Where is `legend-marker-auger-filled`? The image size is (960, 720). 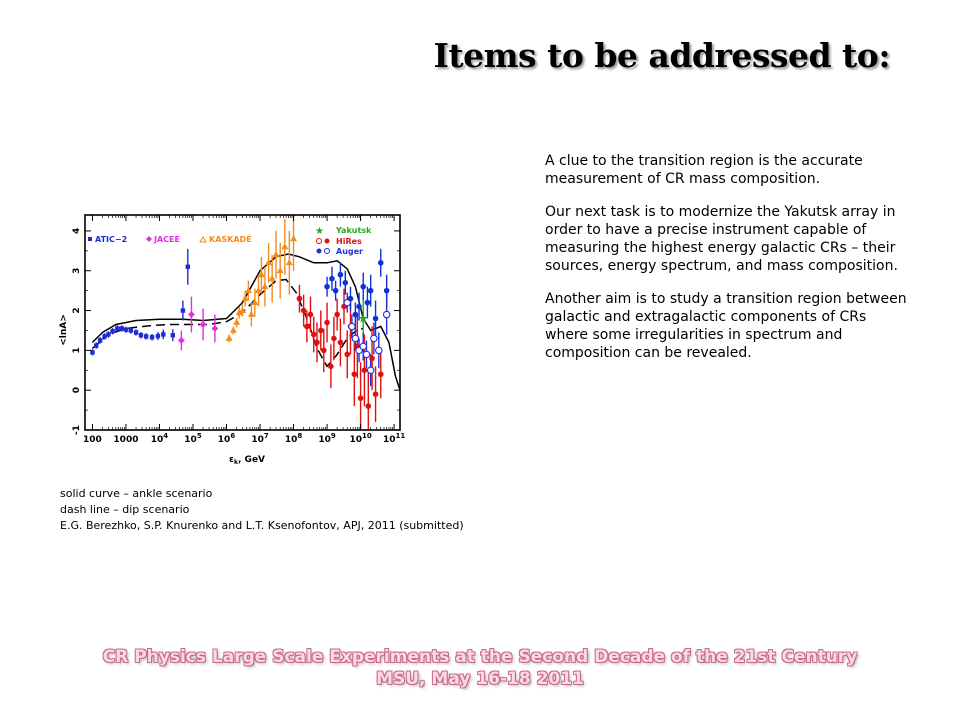
legend-marker-auger-filled is located at coordinates (319, 251).